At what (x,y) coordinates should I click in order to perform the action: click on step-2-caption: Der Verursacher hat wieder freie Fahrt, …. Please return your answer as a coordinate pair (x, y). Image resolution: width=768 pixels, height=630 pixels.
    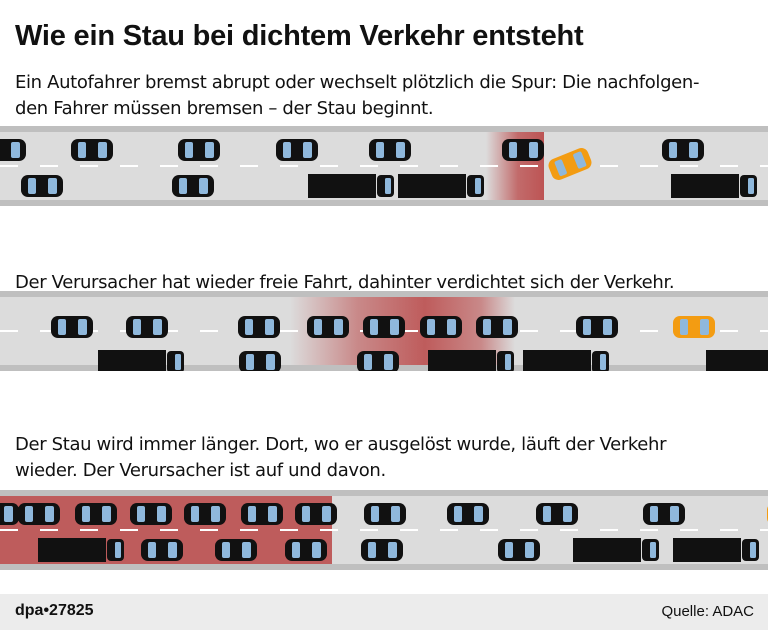
    Looking at the image, I should click on (345, 282).